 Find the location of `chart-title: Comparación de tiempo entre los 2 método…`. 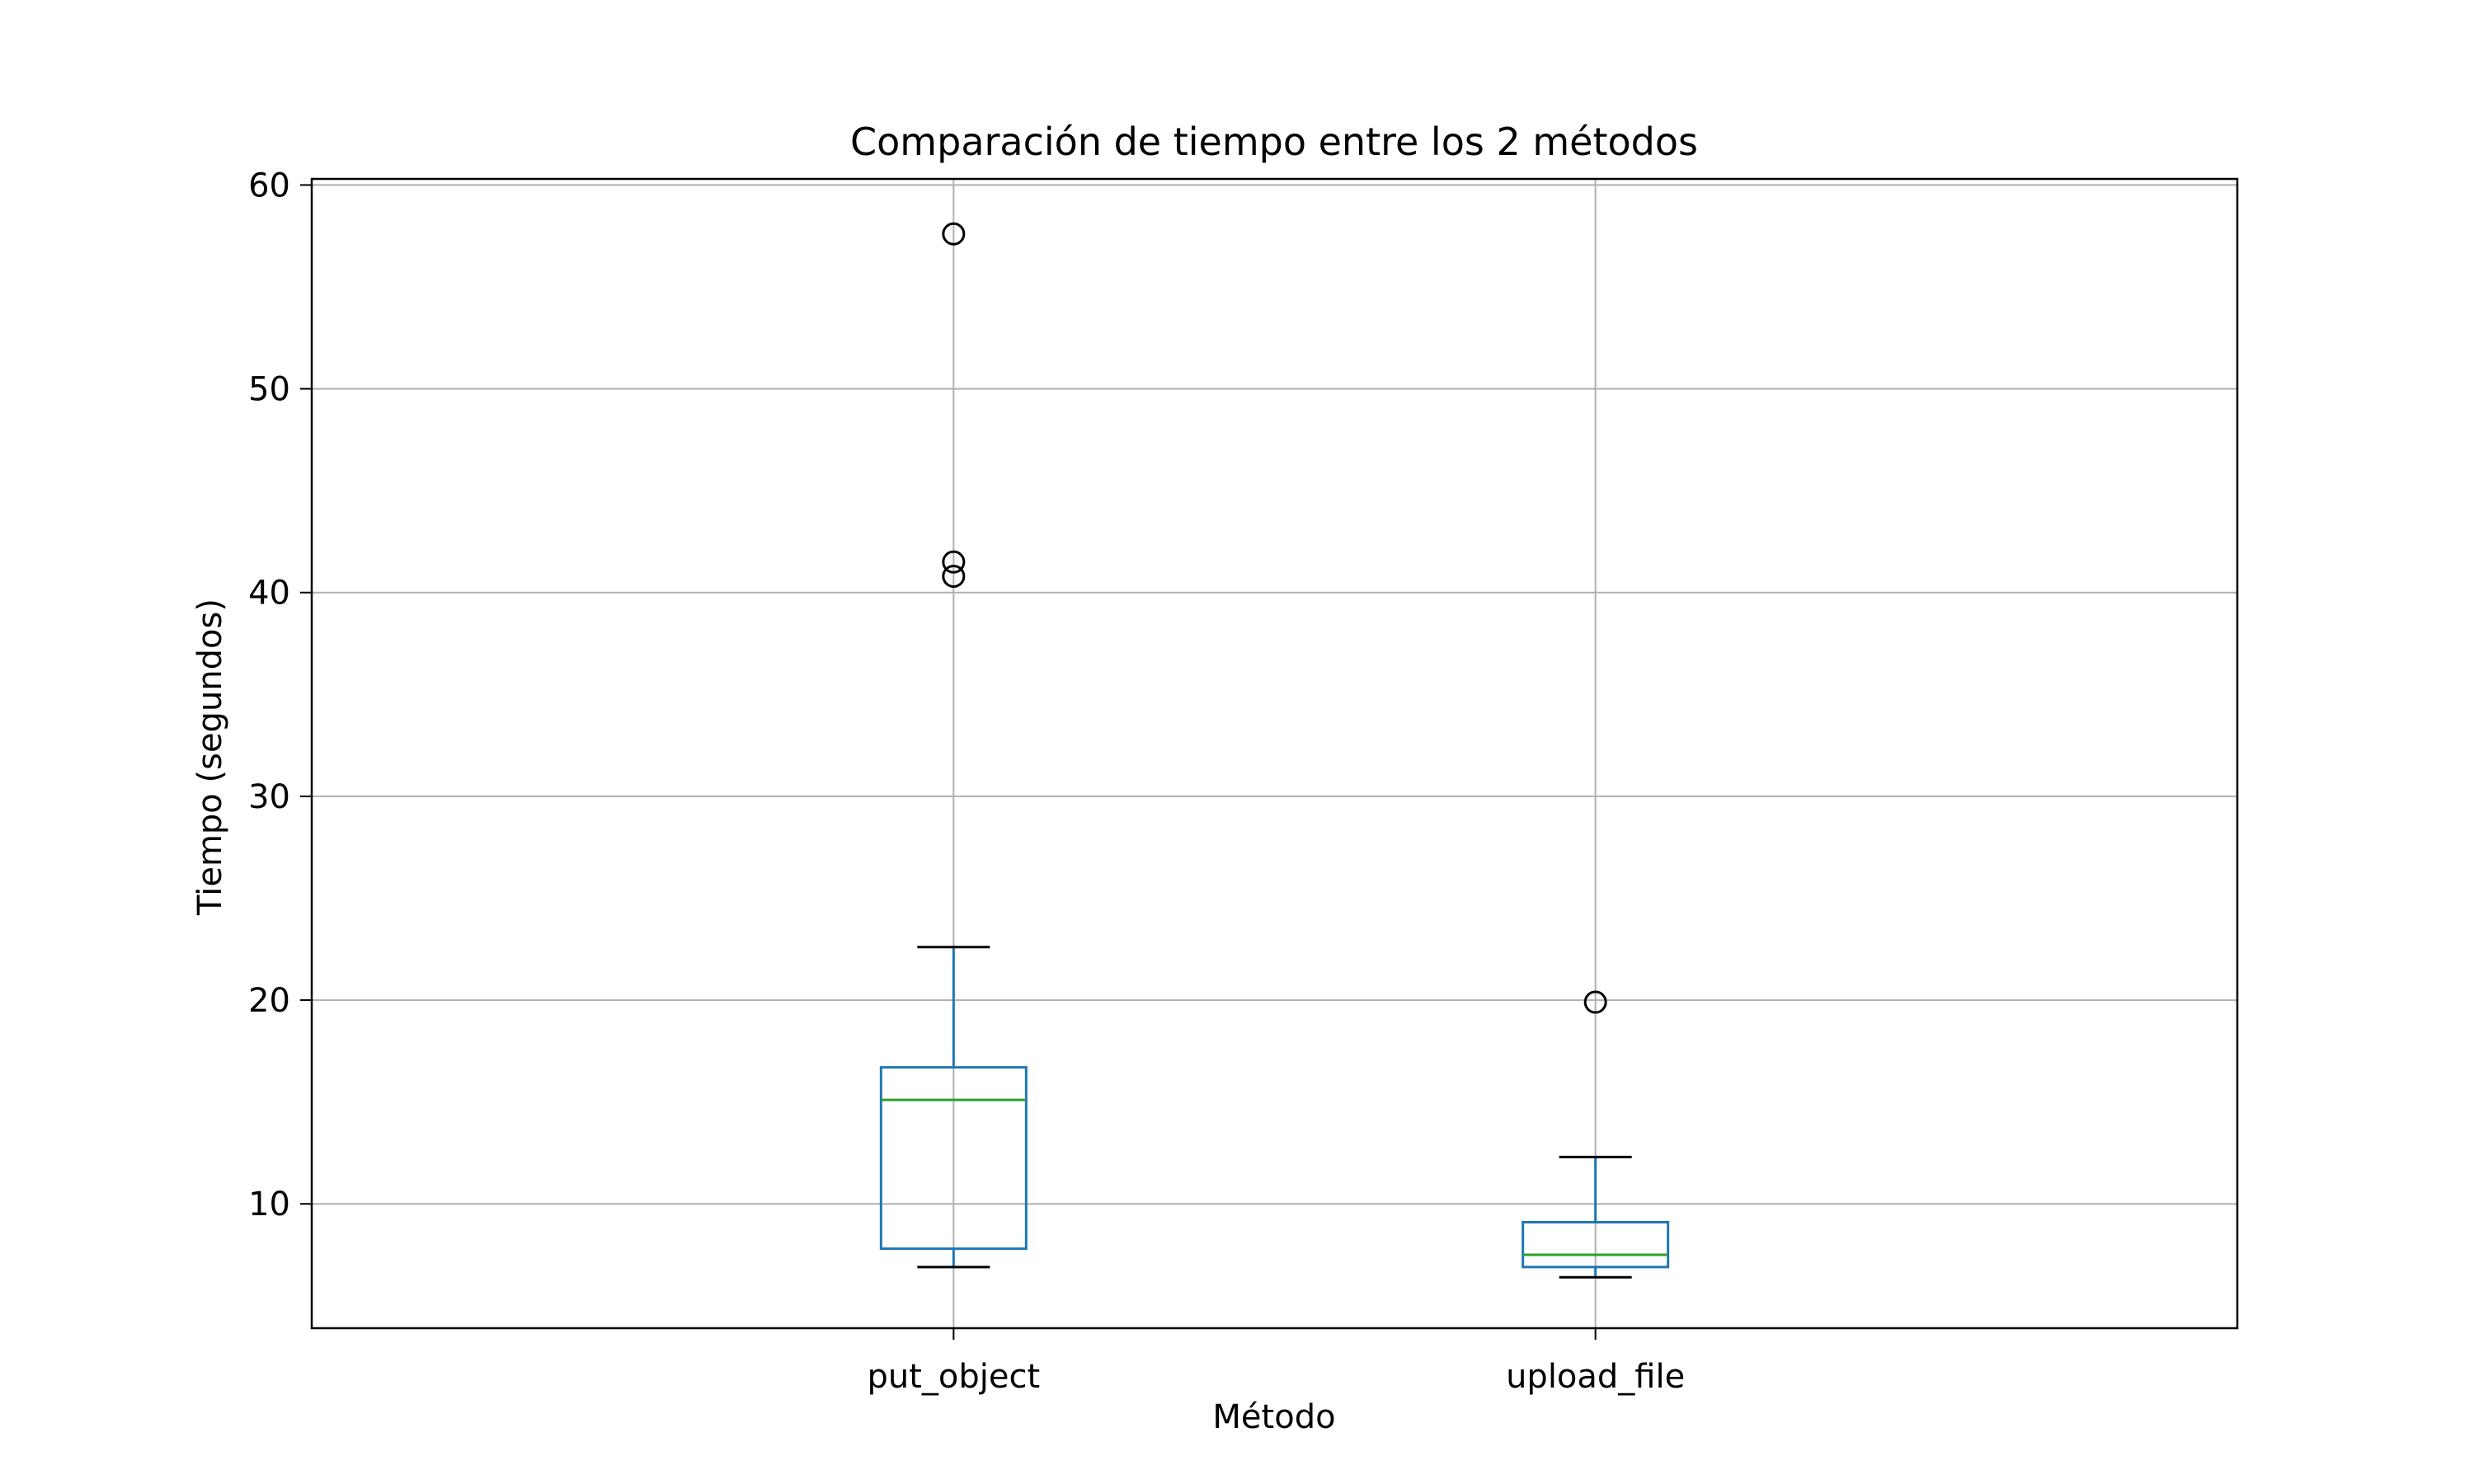

chart-title: Comparación de tiempo entre los 2 método… is located at coordinates (1274, 142).